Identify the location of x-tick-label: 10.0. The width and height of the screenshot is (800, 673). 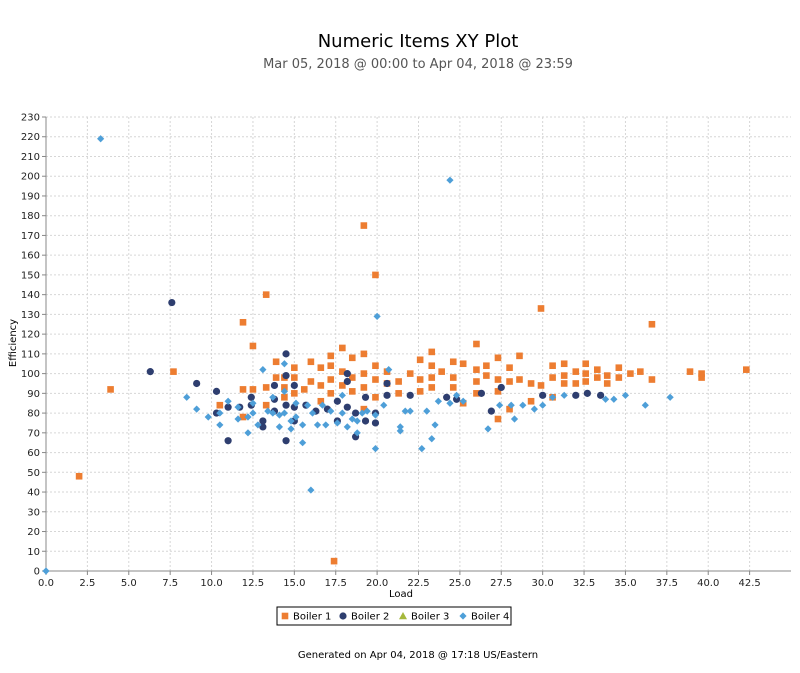
(211, 583).